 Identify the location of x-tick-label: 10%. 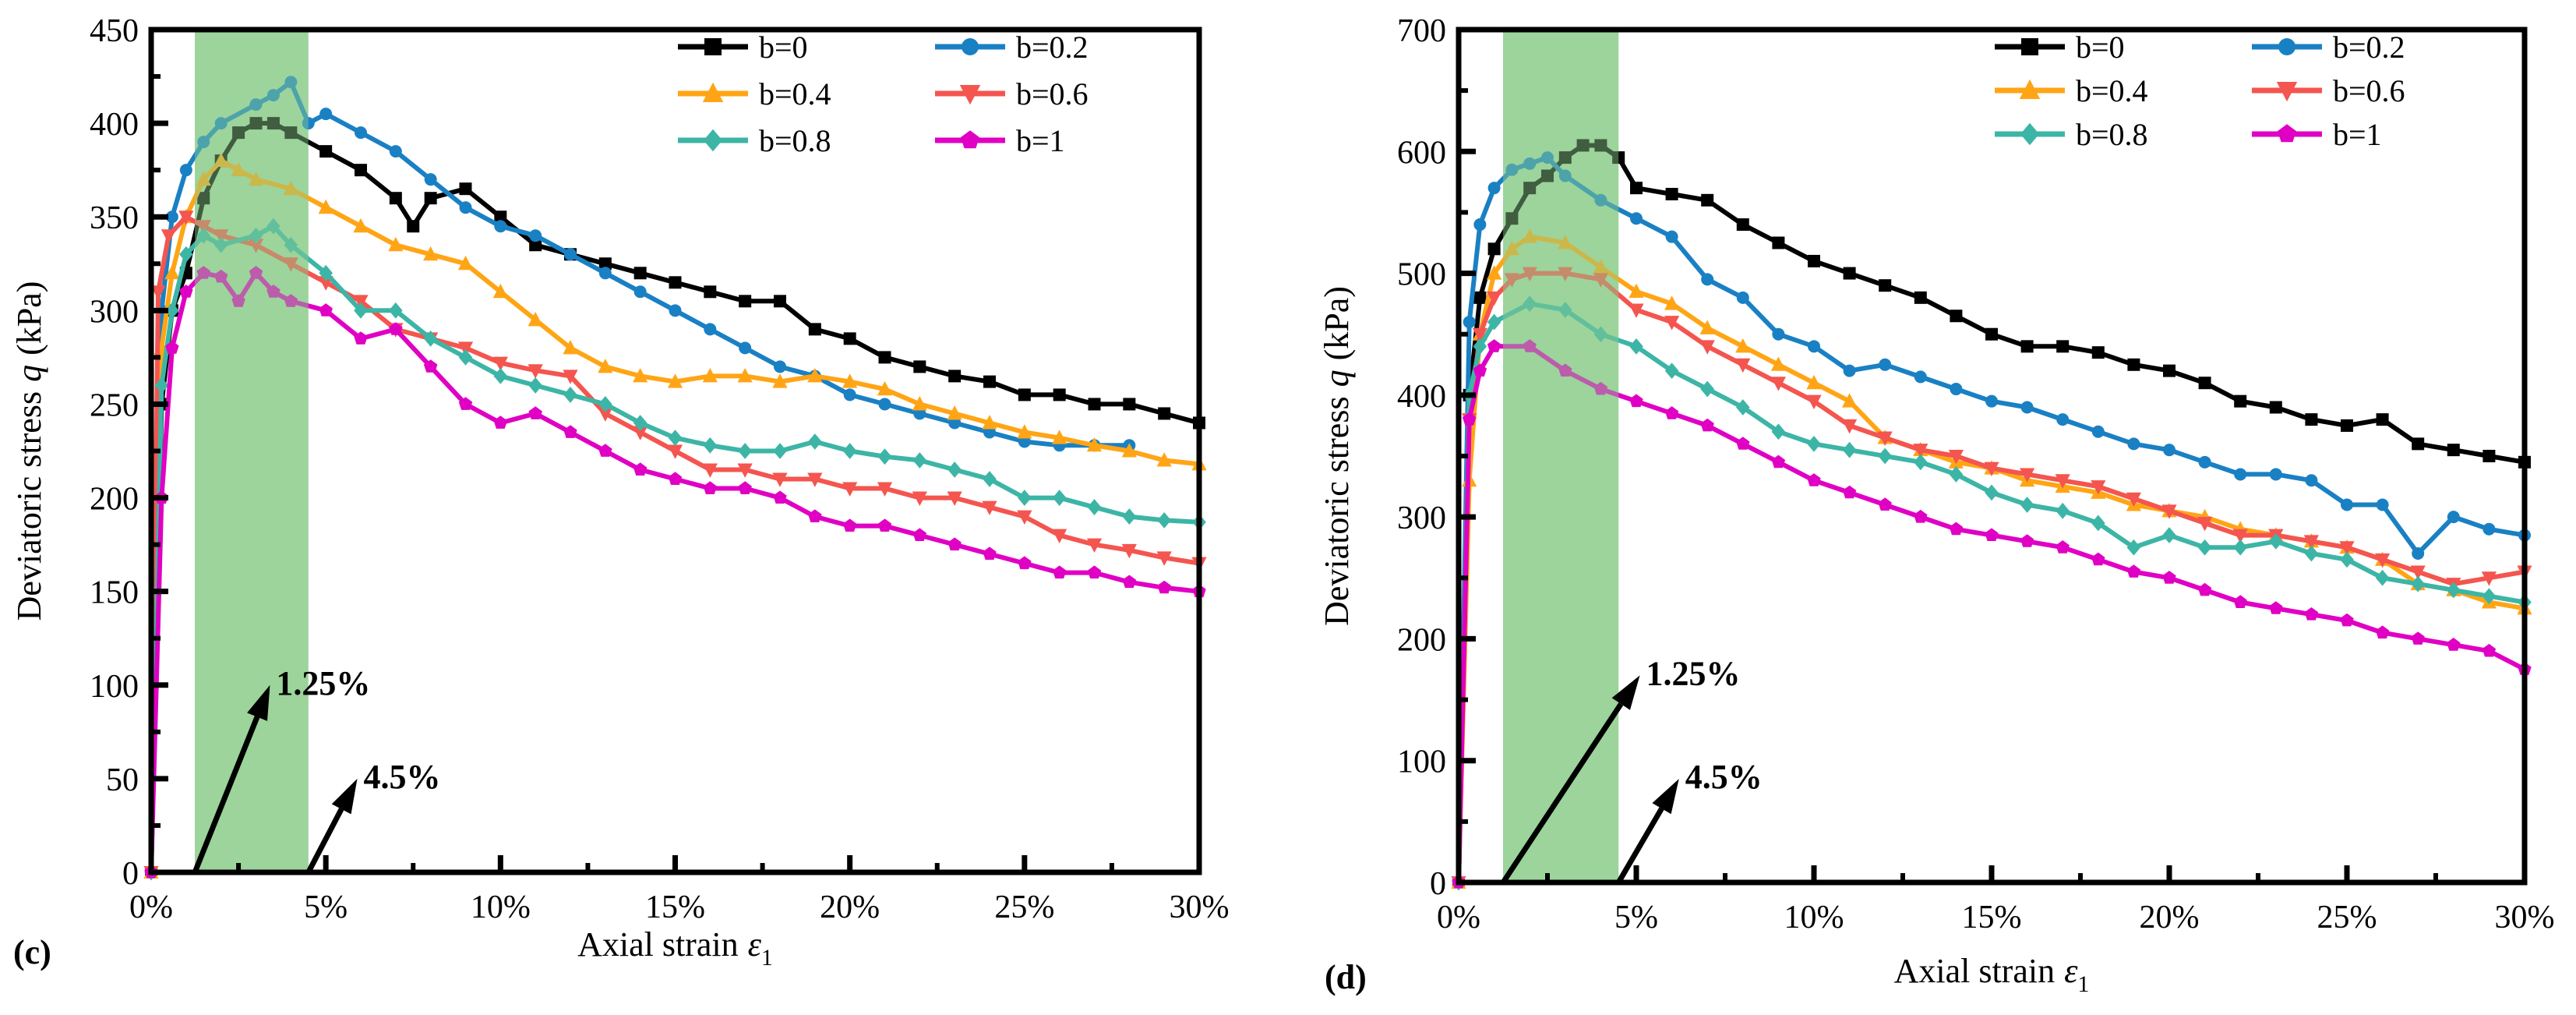
(1814, 917).